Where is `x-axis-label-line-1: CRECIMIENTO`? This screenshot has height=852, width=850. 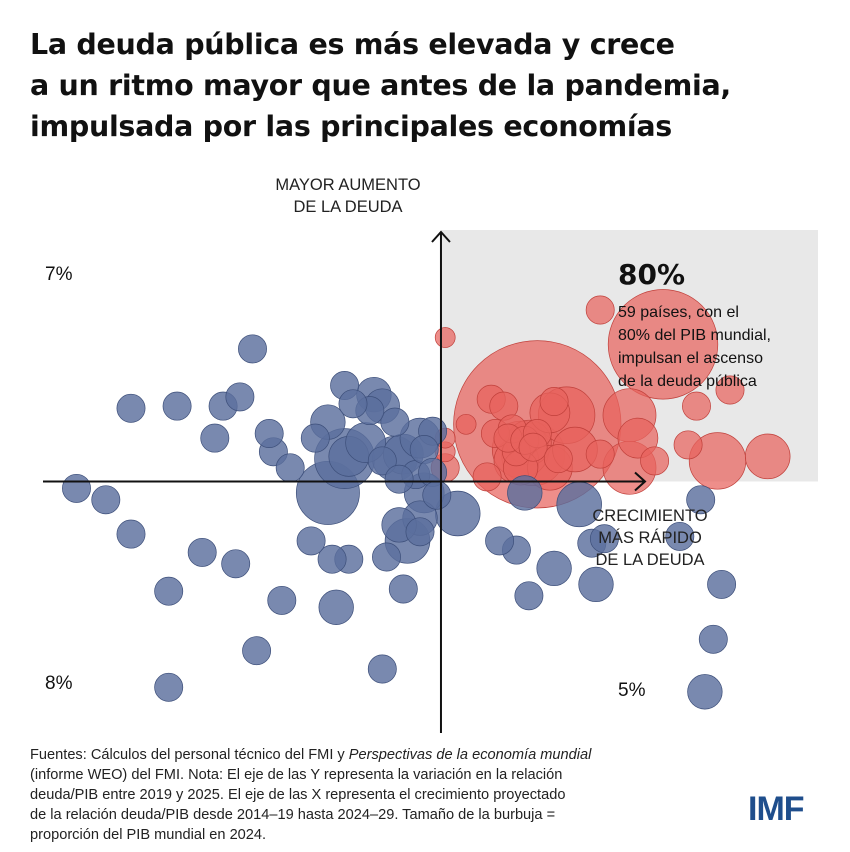 x-axis-label-line-1: CRECIMIENTO is located at coordinates (650, 516).